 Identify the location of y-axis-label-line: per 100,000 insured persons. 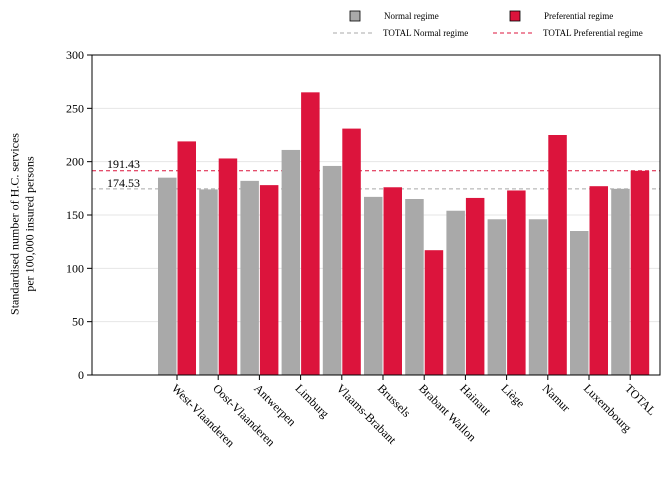
(30, 224).